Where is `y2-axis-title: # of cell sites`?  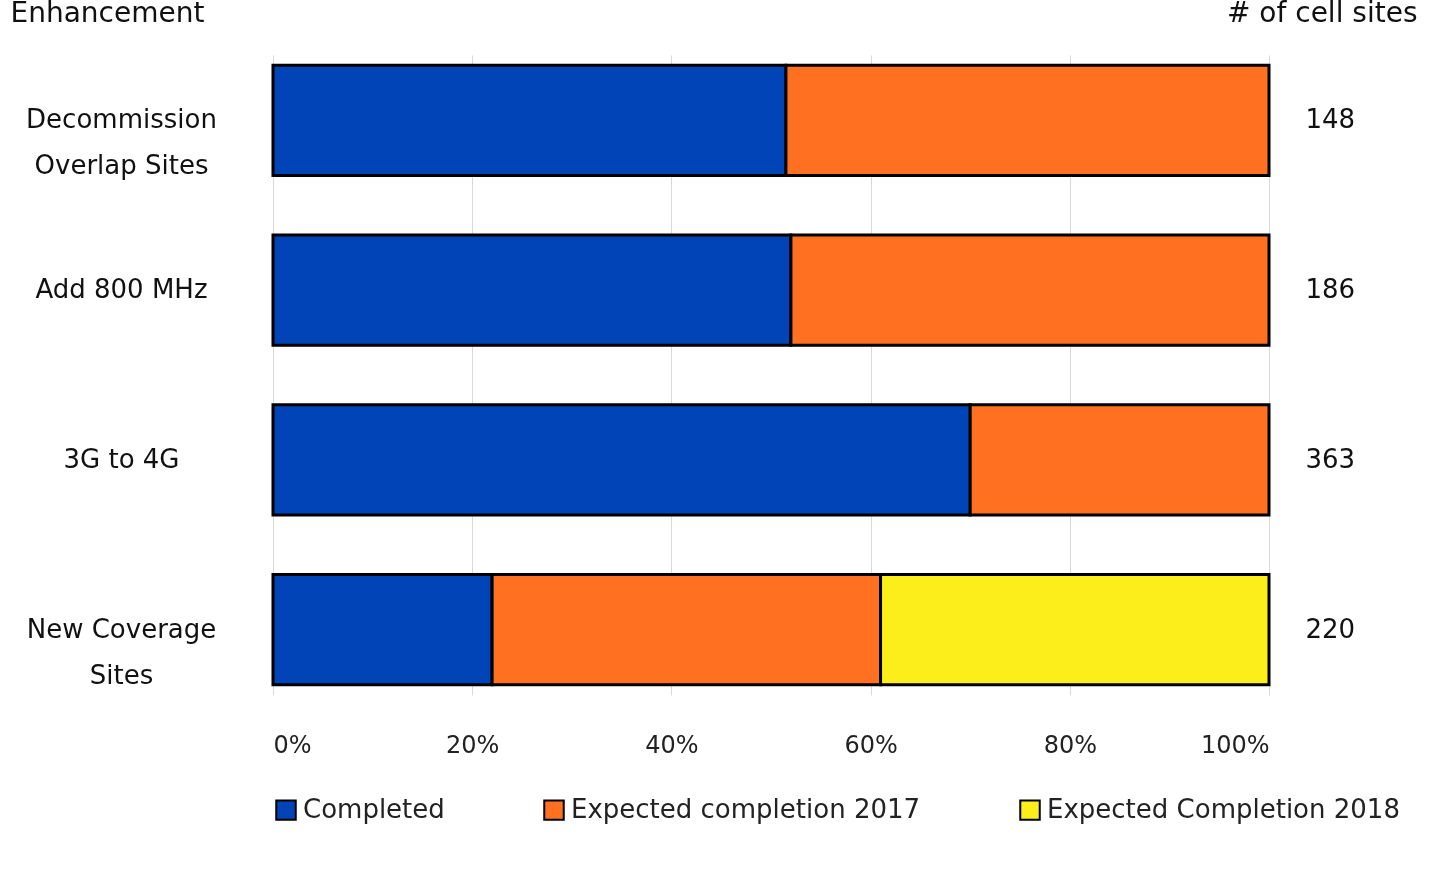 y2-axis-title: # of cell sites is located at coordinates (1322, 14).